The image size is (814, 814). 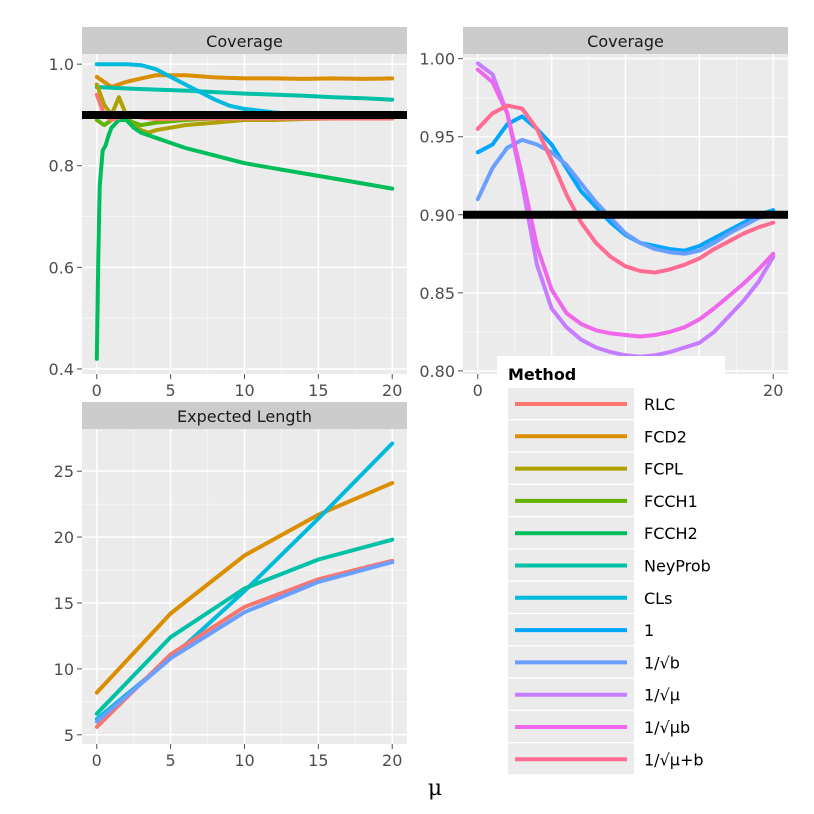 I want to click on expected-length-y-tick-label: 10, so click(x=64, y=669).